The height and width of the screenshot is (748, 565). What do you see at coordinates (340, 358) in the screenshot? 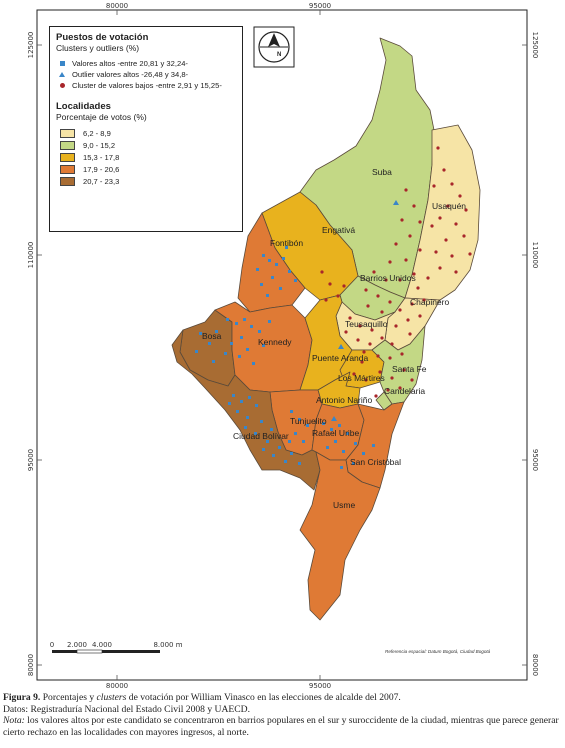
I see `locality-label-puente-aranda: Puente Aranda` at bounding box center [340, 358].